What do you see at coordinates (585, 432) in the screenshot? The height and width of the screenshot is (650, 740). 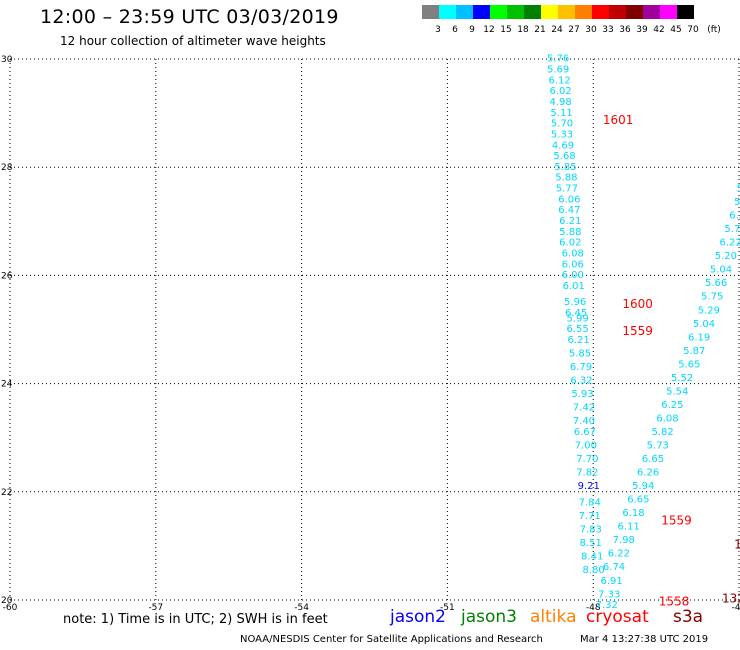 I see `wave-height-label: 6.67` at bounding box center [585, 432].